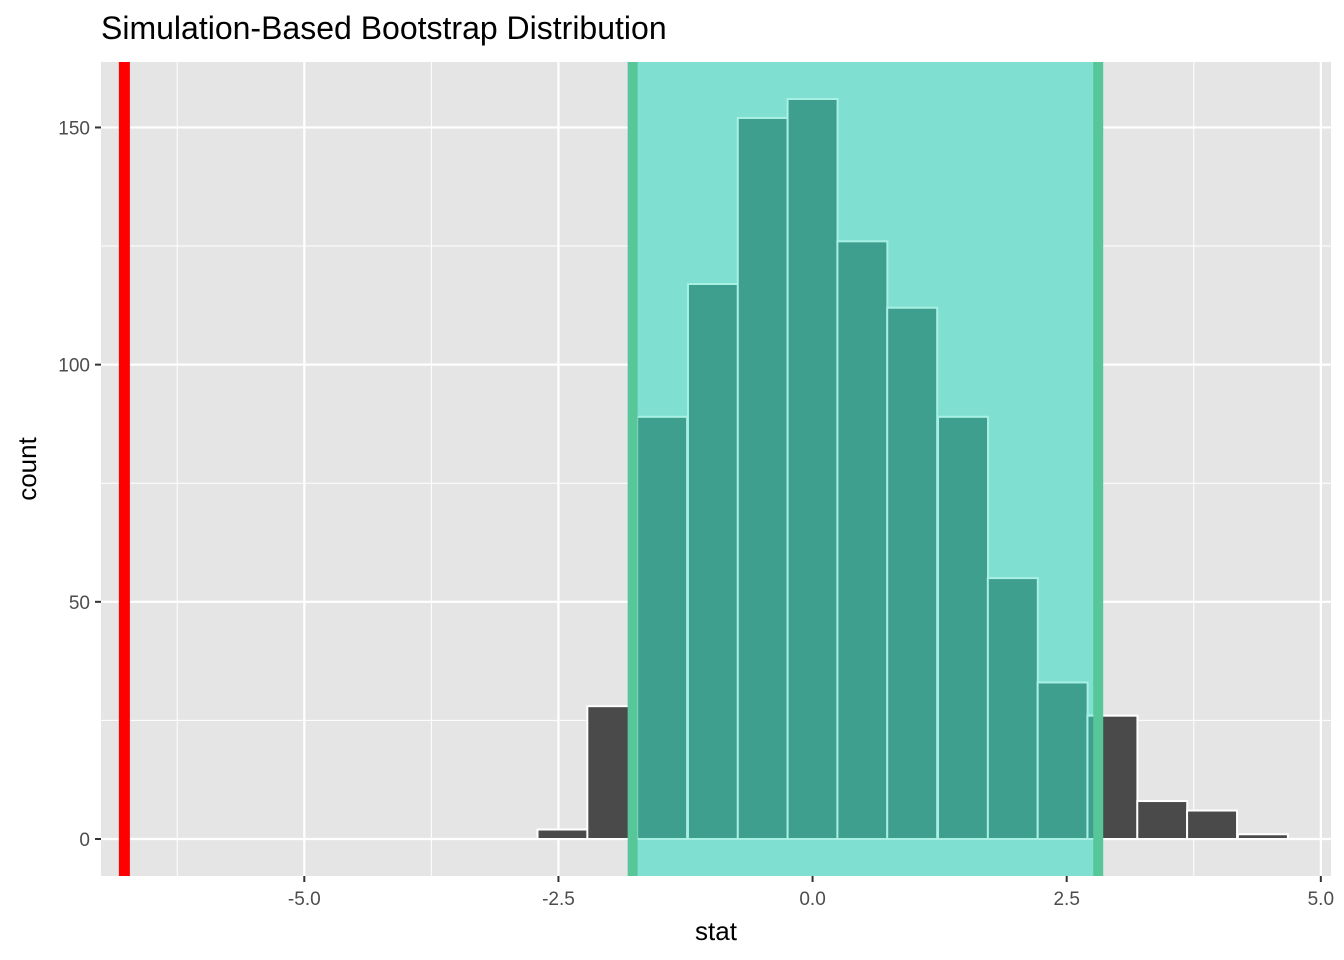 Image resolution: width=1344 pixels, height=960 pixels. What do you see at coordinates (74, 366) in the screenshot?
I see `y-tick-label: 100` at bounding box center [74, 366].